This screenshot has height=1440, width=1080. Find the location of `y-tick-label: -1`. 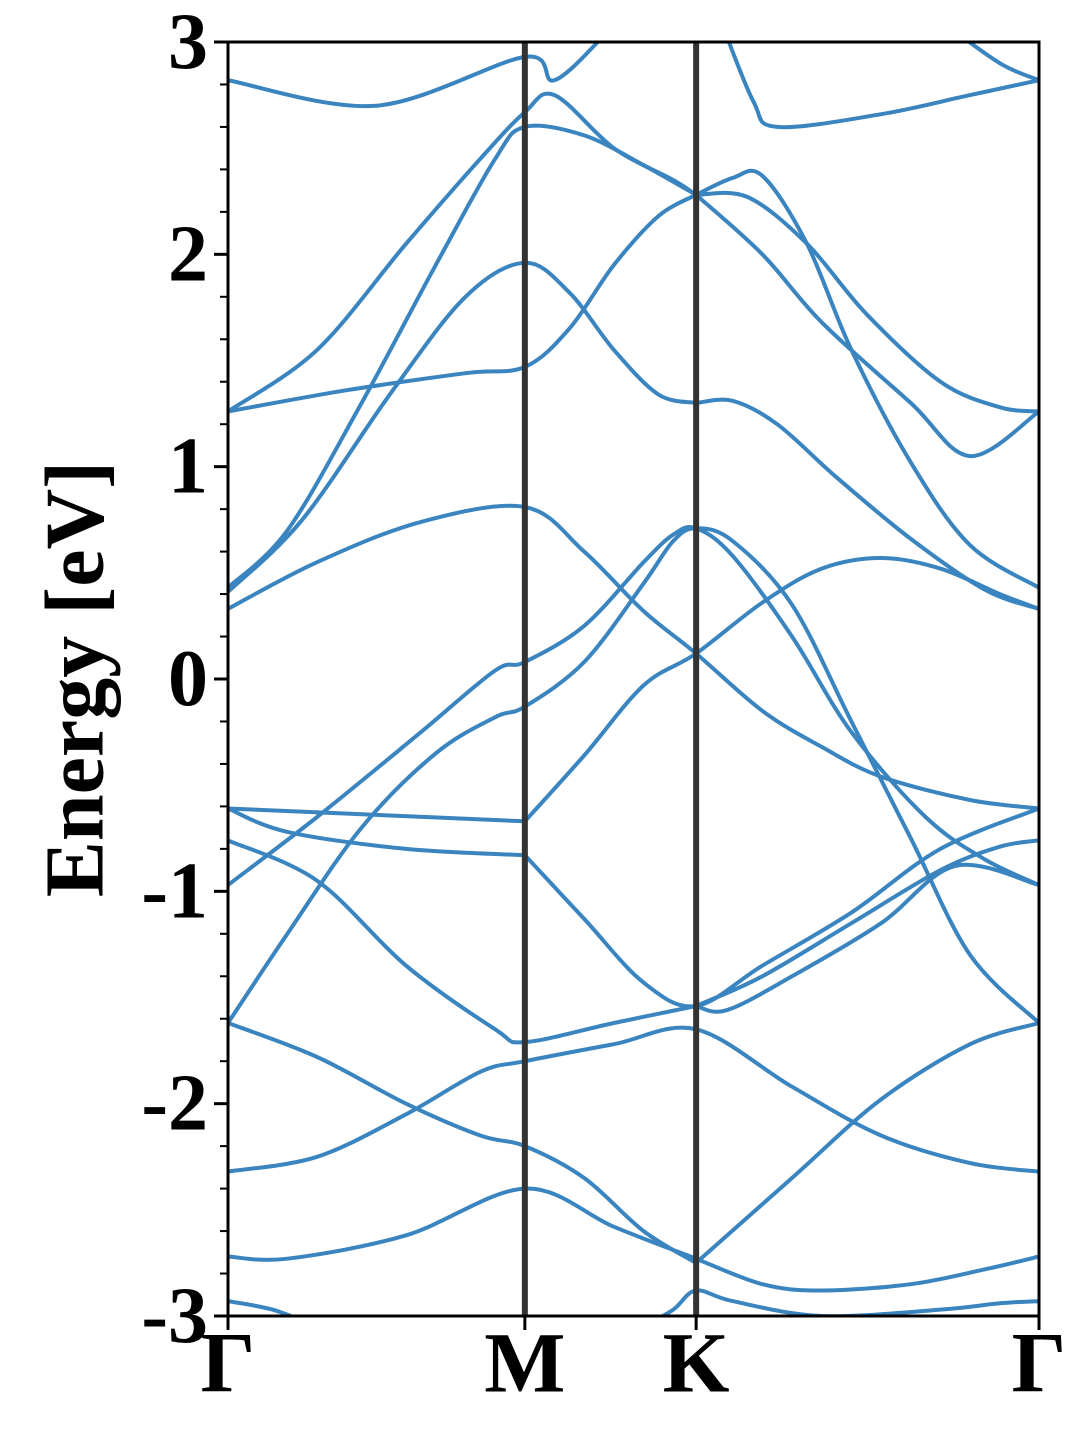

y-tick-label: -1 is located at coordinates (174, 891).